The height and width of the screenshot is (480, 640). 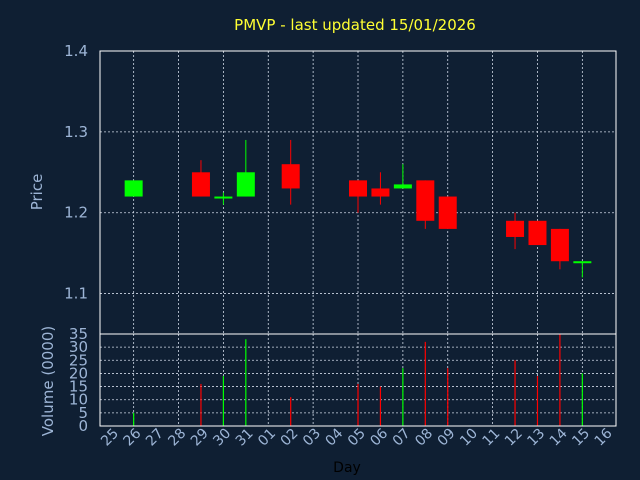 I want to click on x-tick-label: 27, so click(x=155, y=438).